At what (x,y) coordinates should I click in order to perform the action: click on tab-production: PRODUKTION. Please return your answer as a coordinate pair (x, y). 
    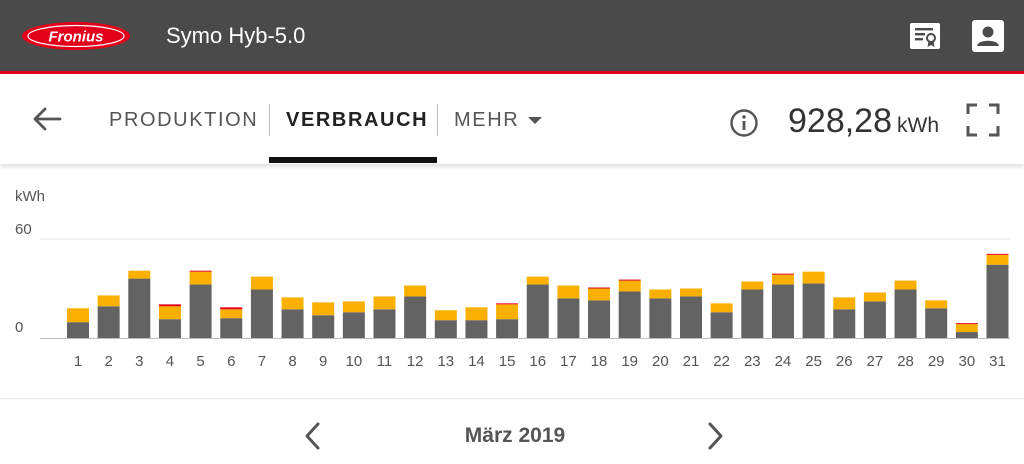
    Looking at the image, I should click on (184, 120).